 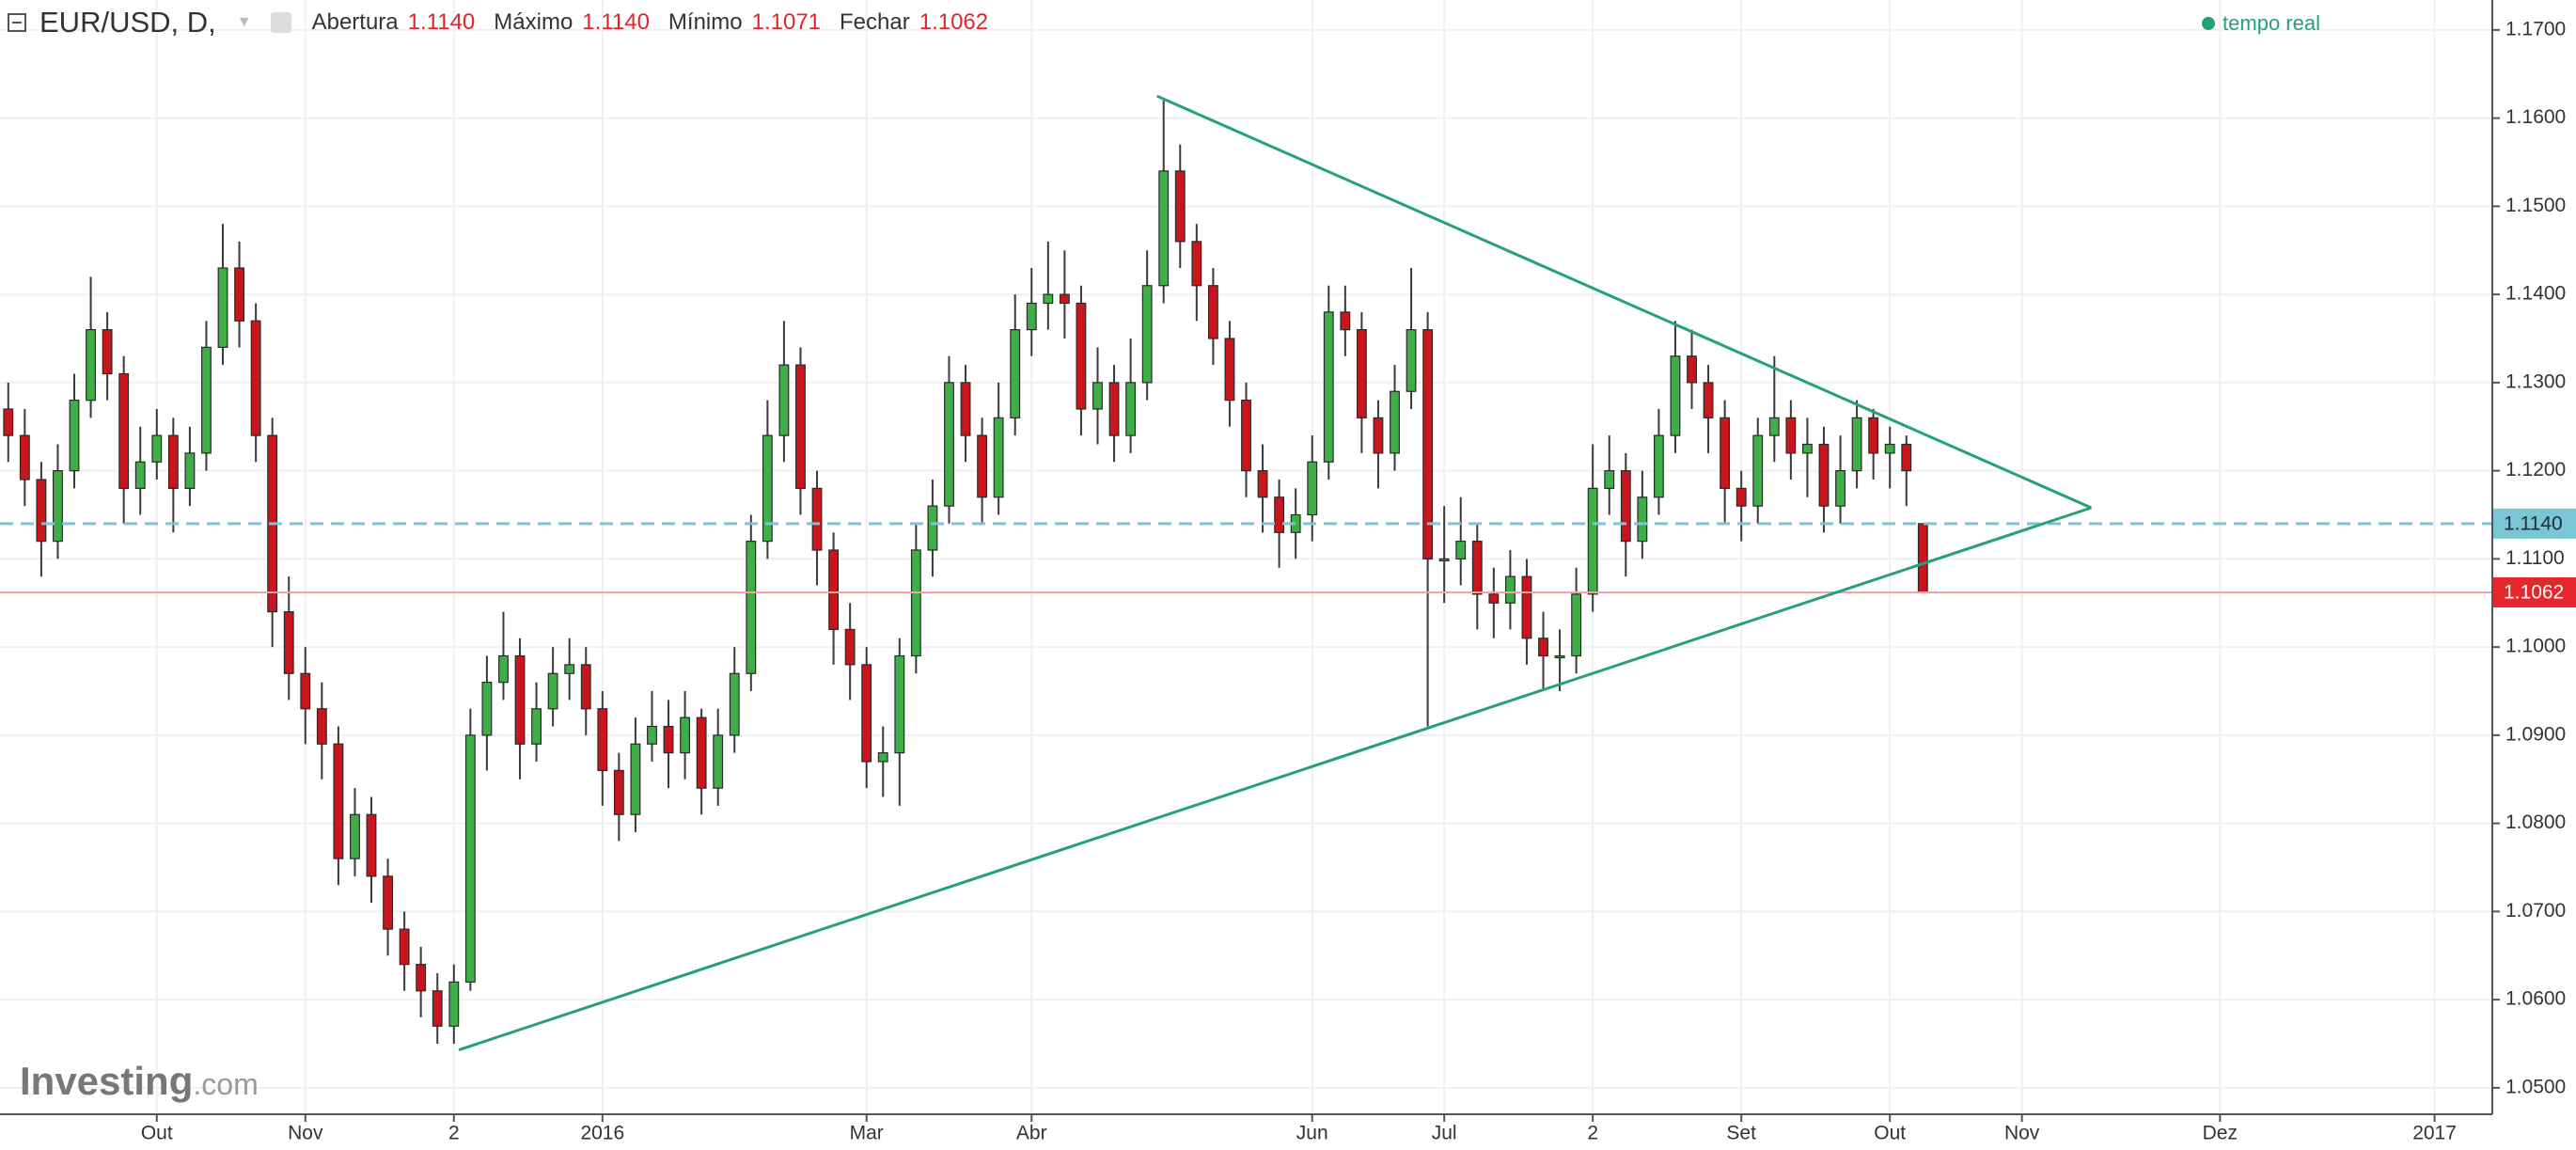 I want to click on y-tick-label: 1.0600, so click(x=2535, y=999).